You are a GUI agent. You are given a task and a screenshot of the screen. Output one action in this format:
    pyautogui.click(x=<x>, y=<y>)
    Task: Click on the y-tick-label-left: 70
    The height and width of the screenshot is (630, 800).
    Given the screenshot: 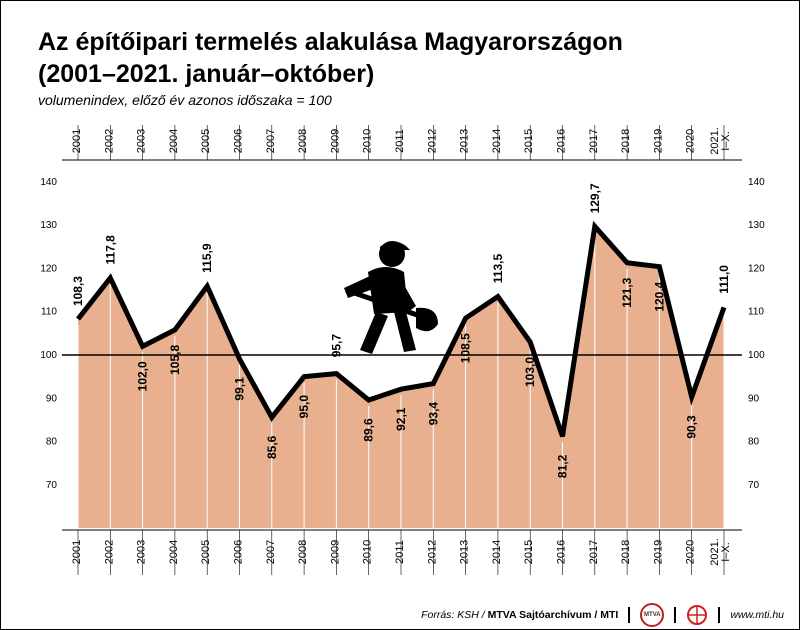 What is the action you would take?
    pyautogui.click(x=52, y=485)
    